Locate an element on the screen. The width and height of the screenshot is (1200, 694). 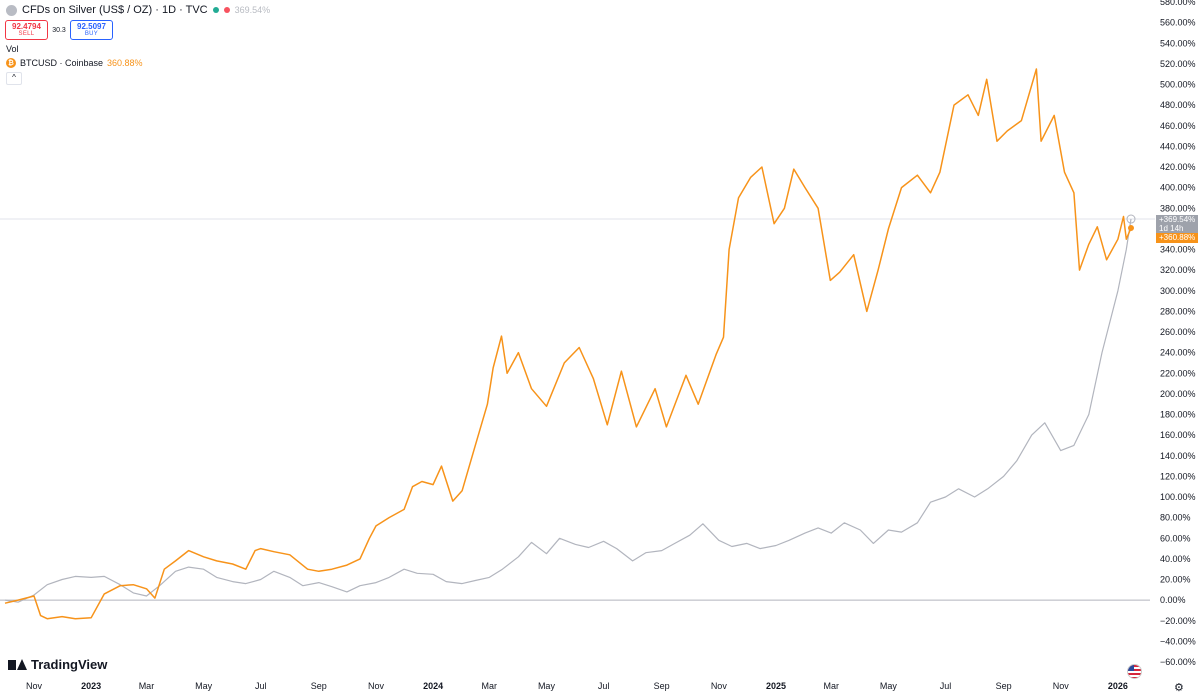
y-tick-label: 320.00% is located at coordinates (1178, 270).